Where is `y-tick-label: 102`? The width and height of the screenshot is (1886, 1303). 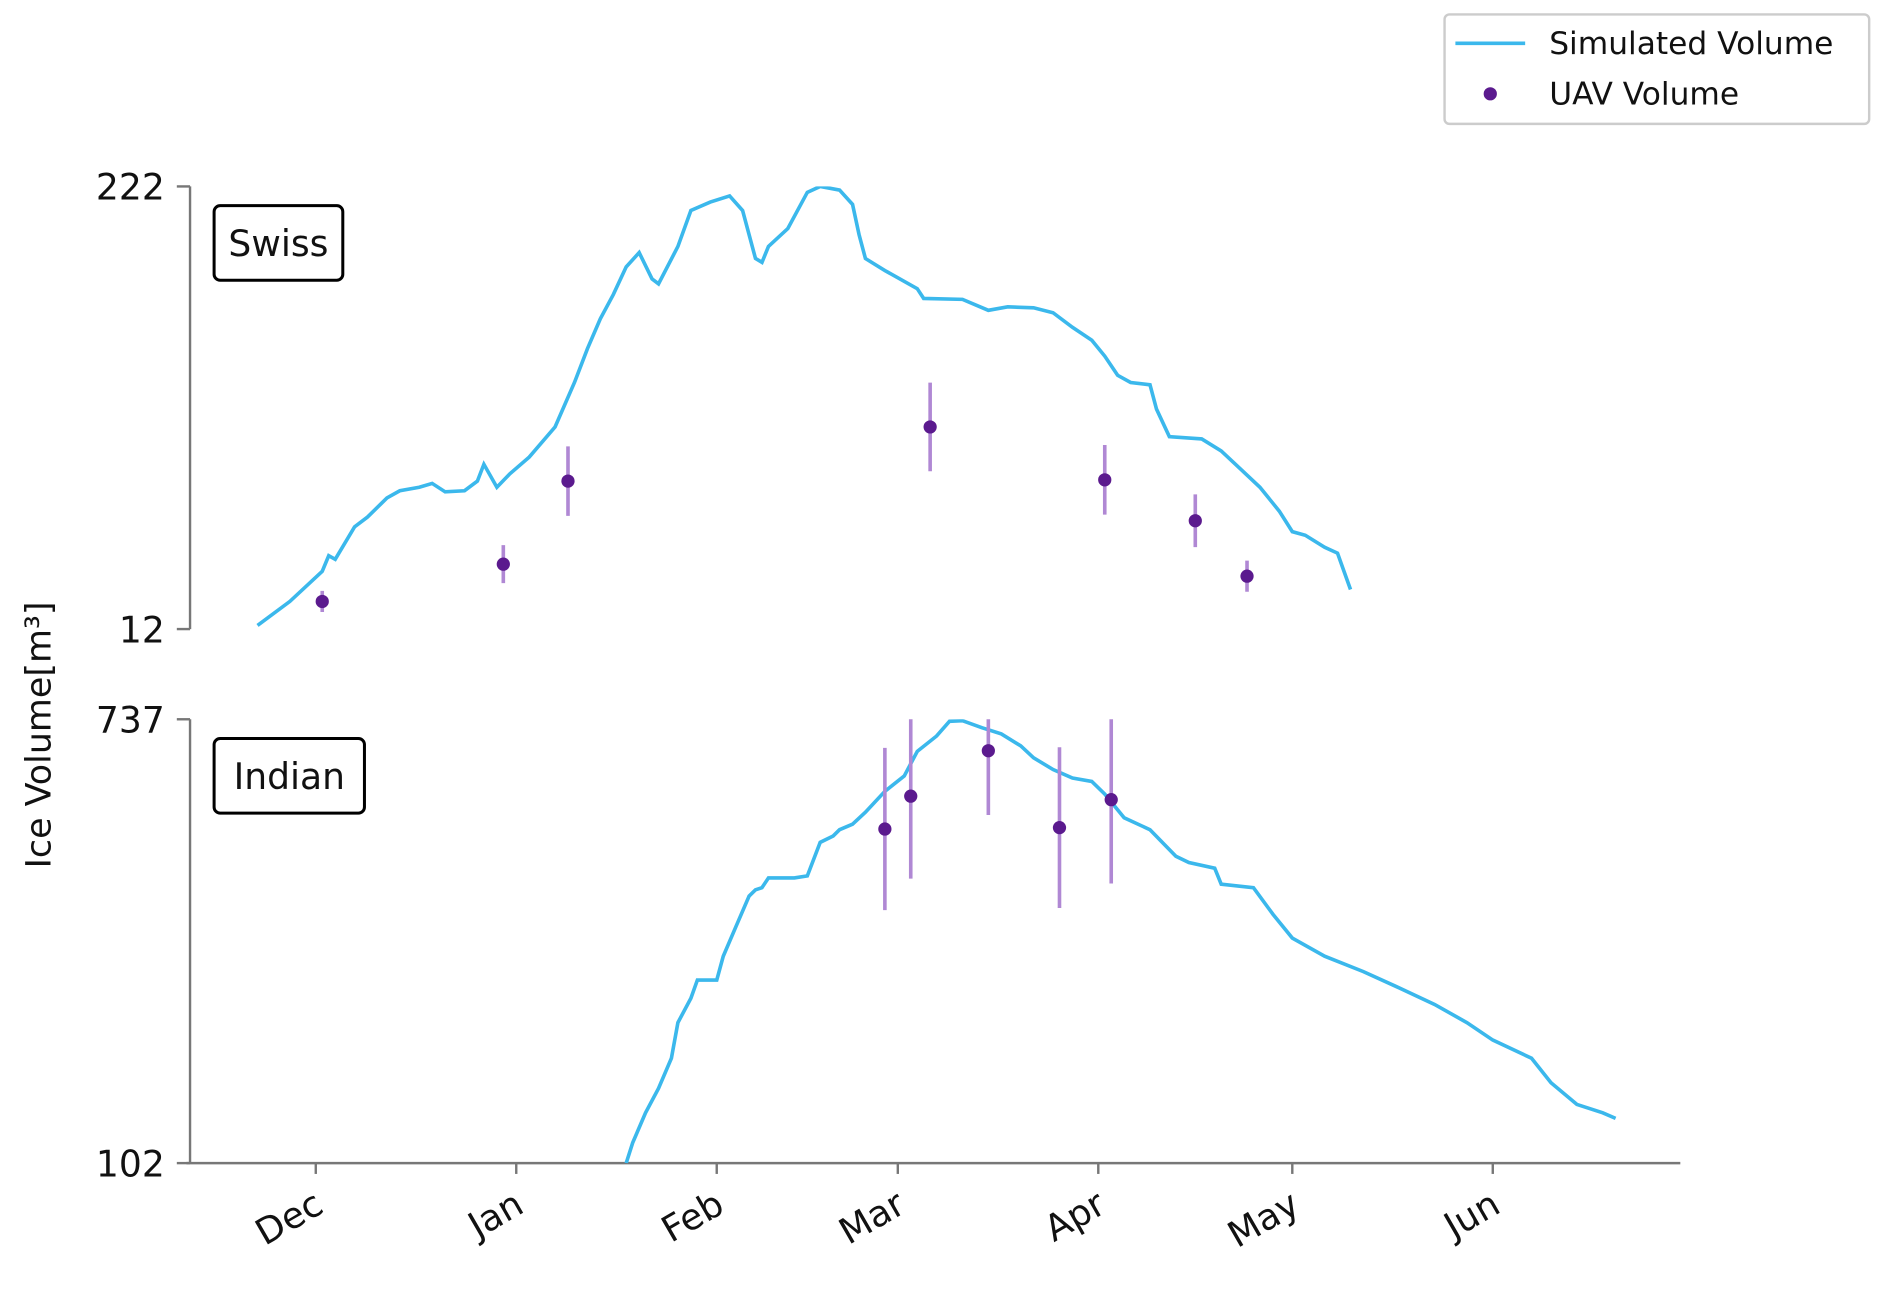
y-tick-label: 102 is located at coordinates (130, 1164).